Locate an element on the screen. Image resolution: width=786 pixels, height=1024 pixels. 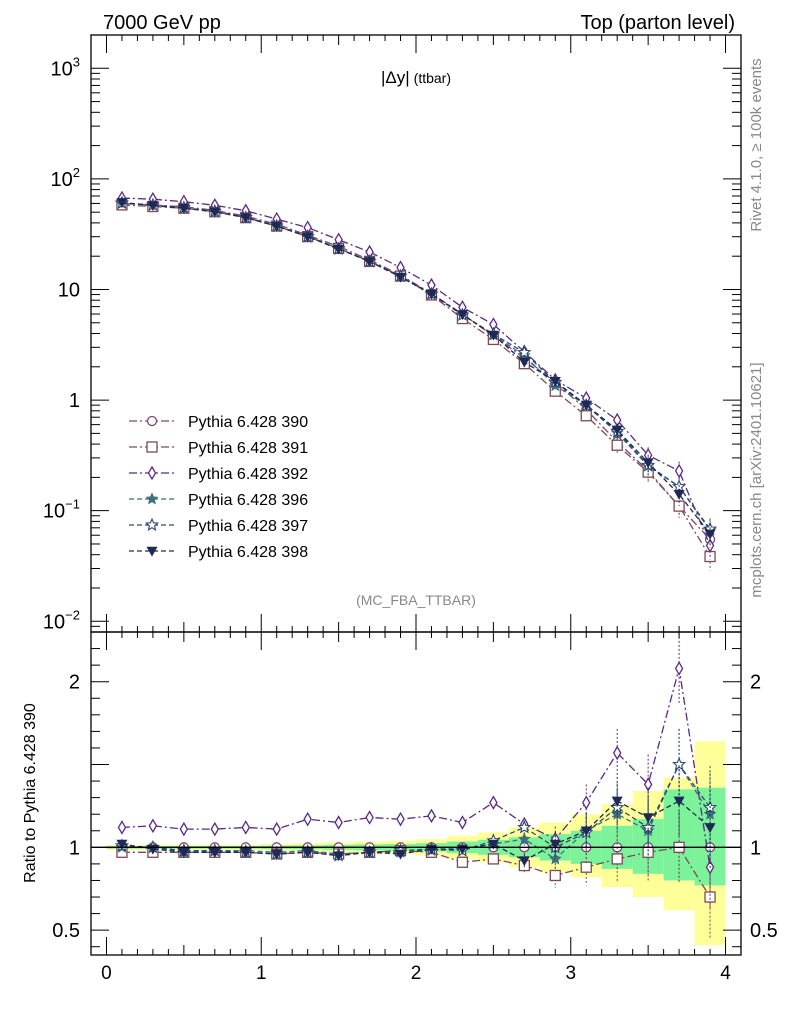
y-tick-label-base: 1 is located at coordinates (74, 401).